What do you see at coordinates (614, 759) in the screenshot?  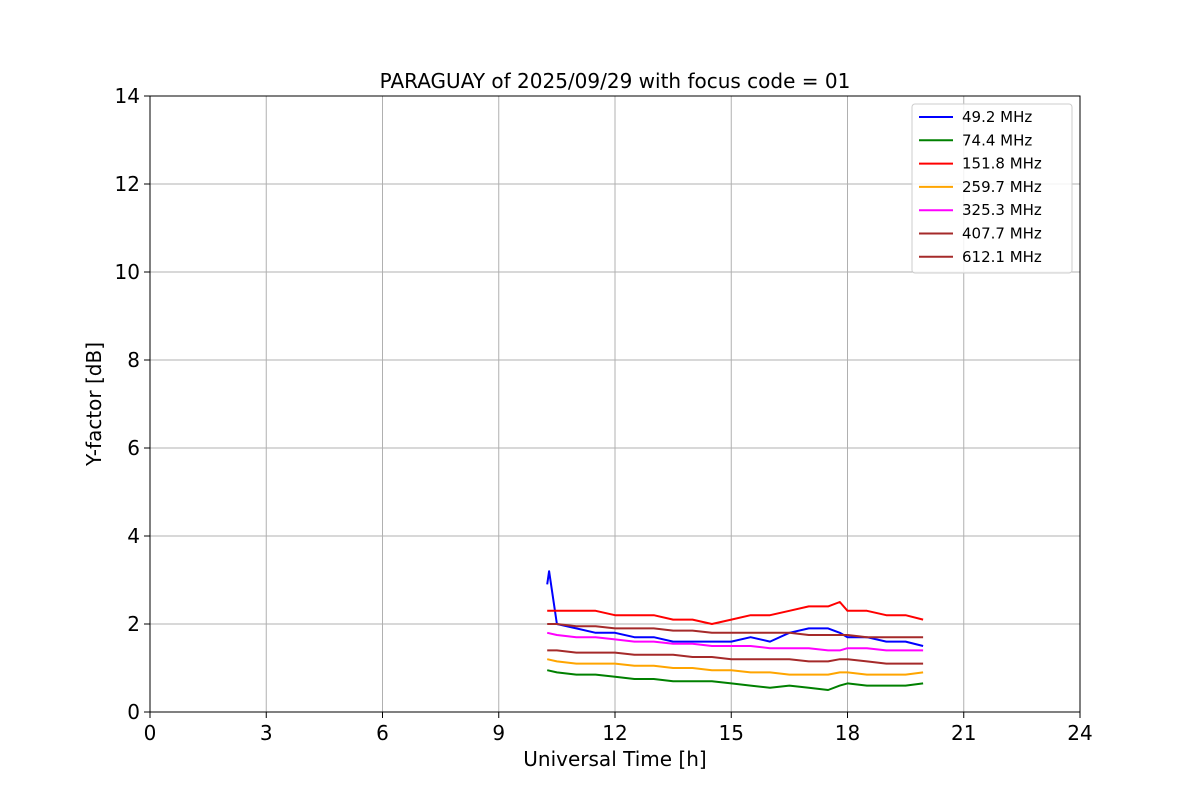 I see `x-axis-label: Universal Time [h]` at bounding box center [614, 759].